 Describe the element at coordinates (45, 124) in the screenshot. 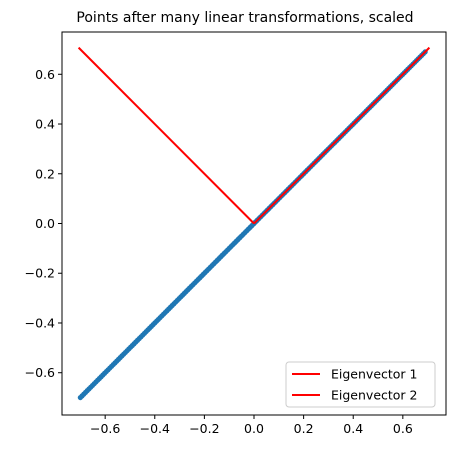

I see `y-tick-label: 0.4` at that location.